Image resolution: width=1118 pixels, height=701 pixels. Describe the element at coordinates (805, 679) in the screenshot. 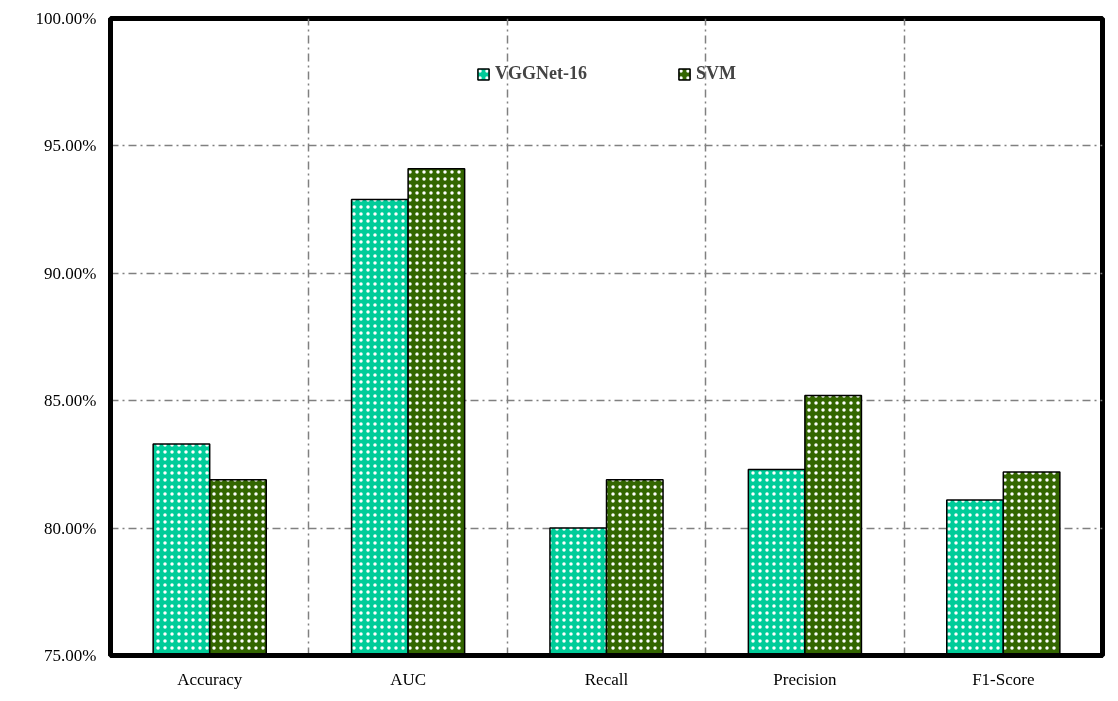

I see `x-tick-label: Precision` at that location.